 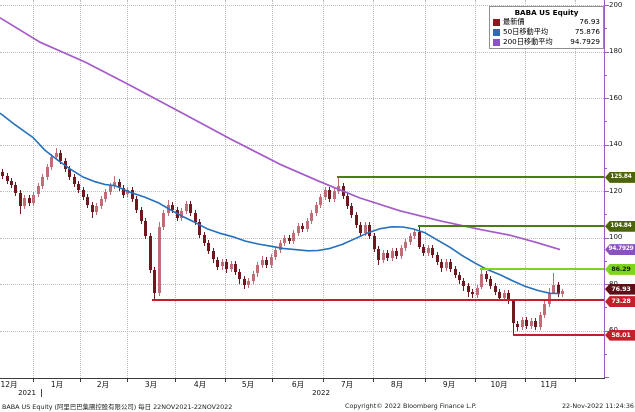 I want to click on price-badge: 73.28, so click(x=620, y=302).